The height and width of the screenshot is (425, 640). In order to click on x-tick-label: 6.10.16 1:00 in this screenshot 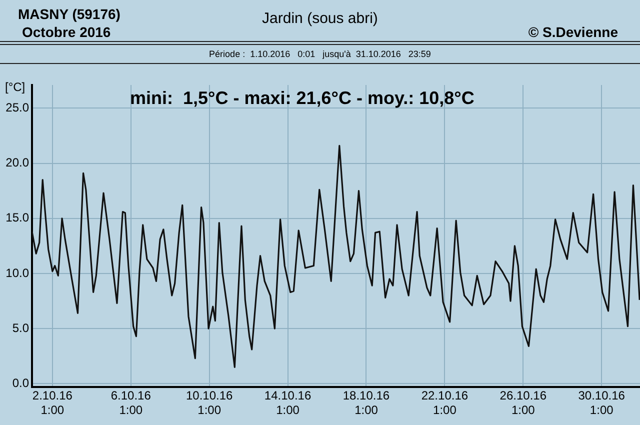, I will do `click(131, 402)`.